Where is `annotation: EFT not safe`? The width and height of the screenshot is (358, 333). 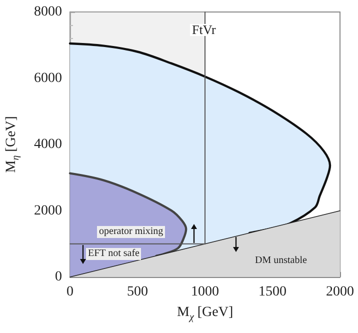 annotation: EFT not safe is located at coordinates (114, 254).